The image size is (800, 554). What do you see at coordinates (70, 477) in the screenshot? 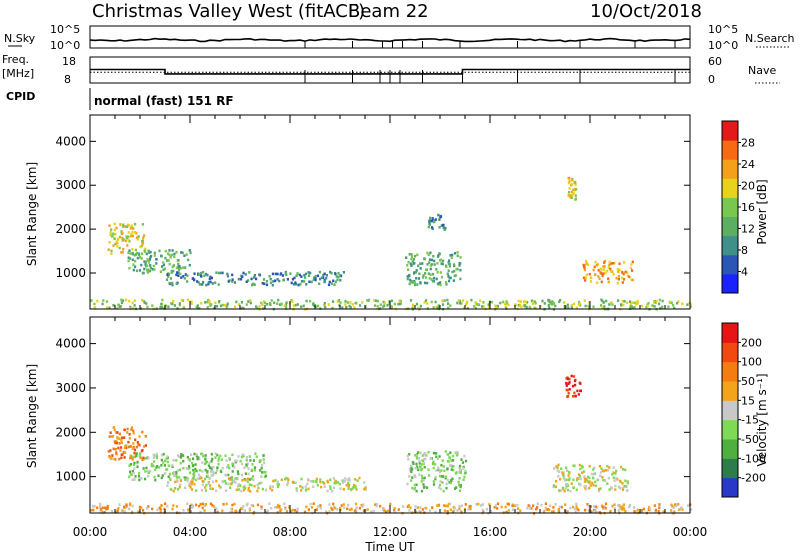
I see `ytick-label: 1000` at bounding box center [70, 477].